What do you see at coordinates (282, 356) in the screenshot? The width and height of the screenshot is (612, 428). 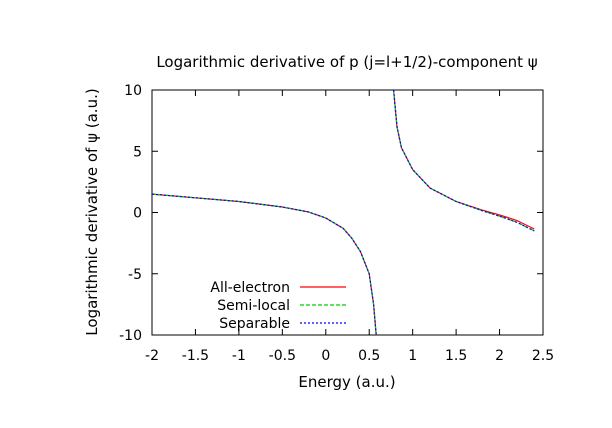 I see `x-tick-label: -0.5` at bounding box center [282, 356].